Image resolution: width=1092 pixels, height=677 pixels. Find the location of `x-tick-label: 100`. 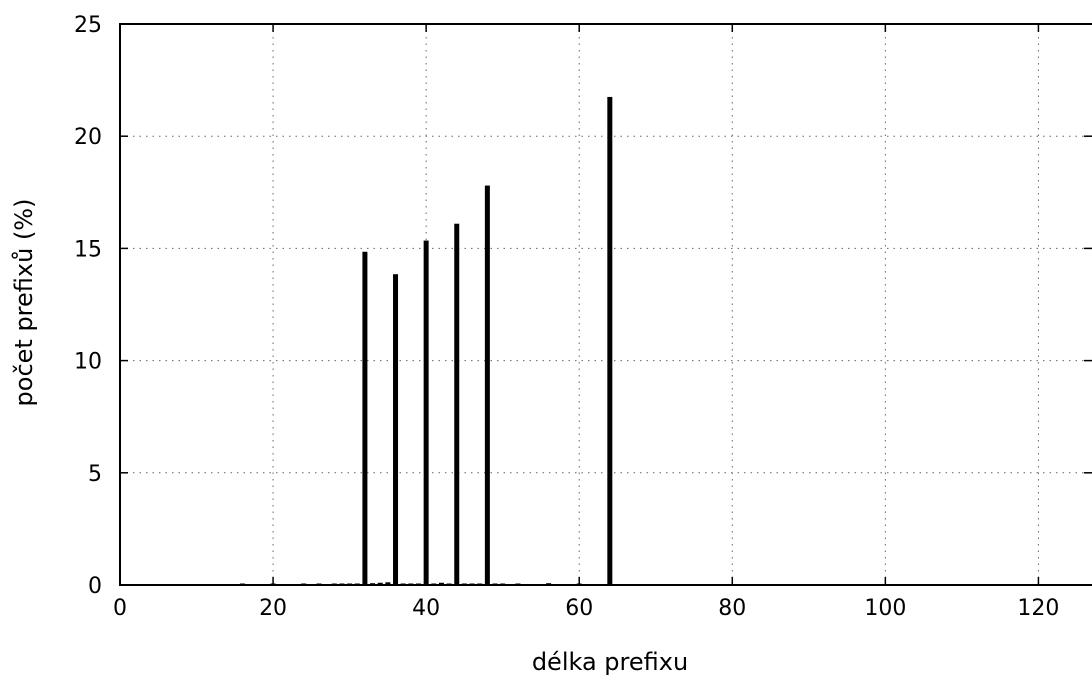

x-tick-label: 100 is located at coordinates (885, 608).